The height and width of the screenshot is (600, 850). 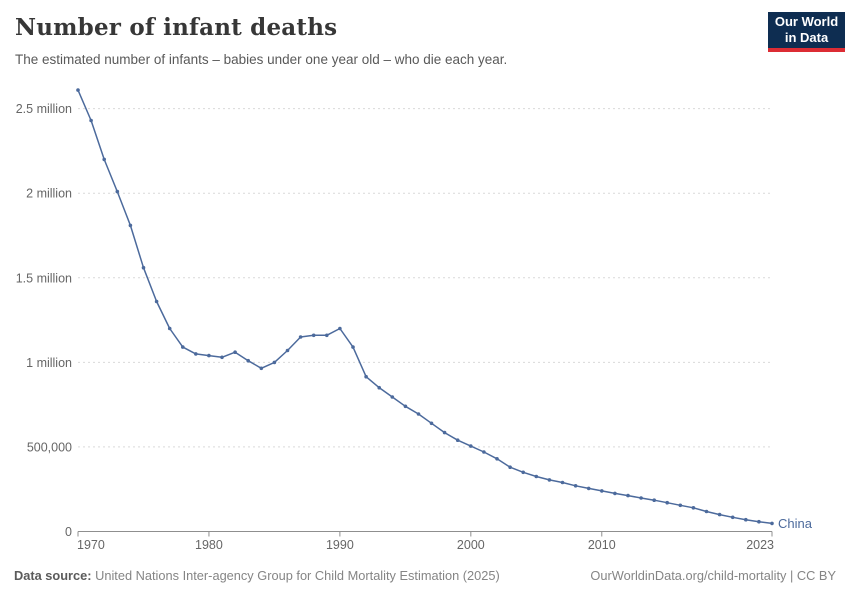 I want to click on x-axis-tick-label: 2000, so click(x=471, y=545).